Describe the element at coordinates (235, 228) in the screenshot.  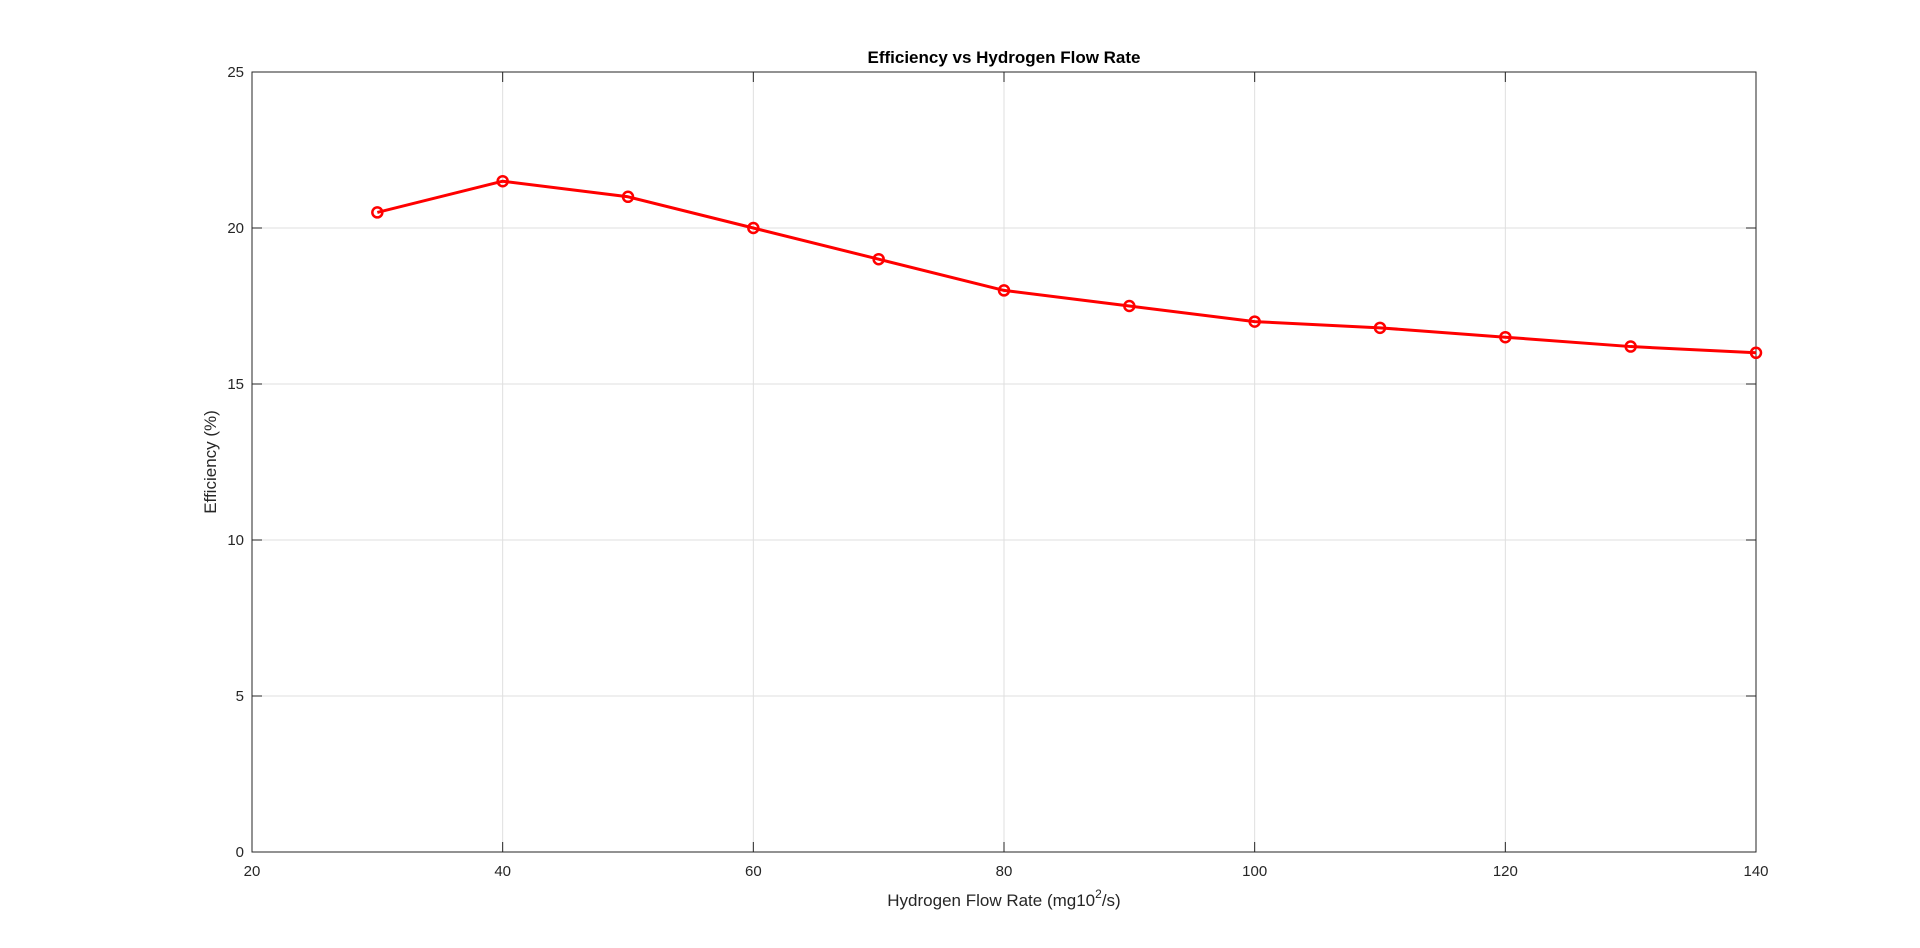
I see `y-tick-label: 20` at that location.